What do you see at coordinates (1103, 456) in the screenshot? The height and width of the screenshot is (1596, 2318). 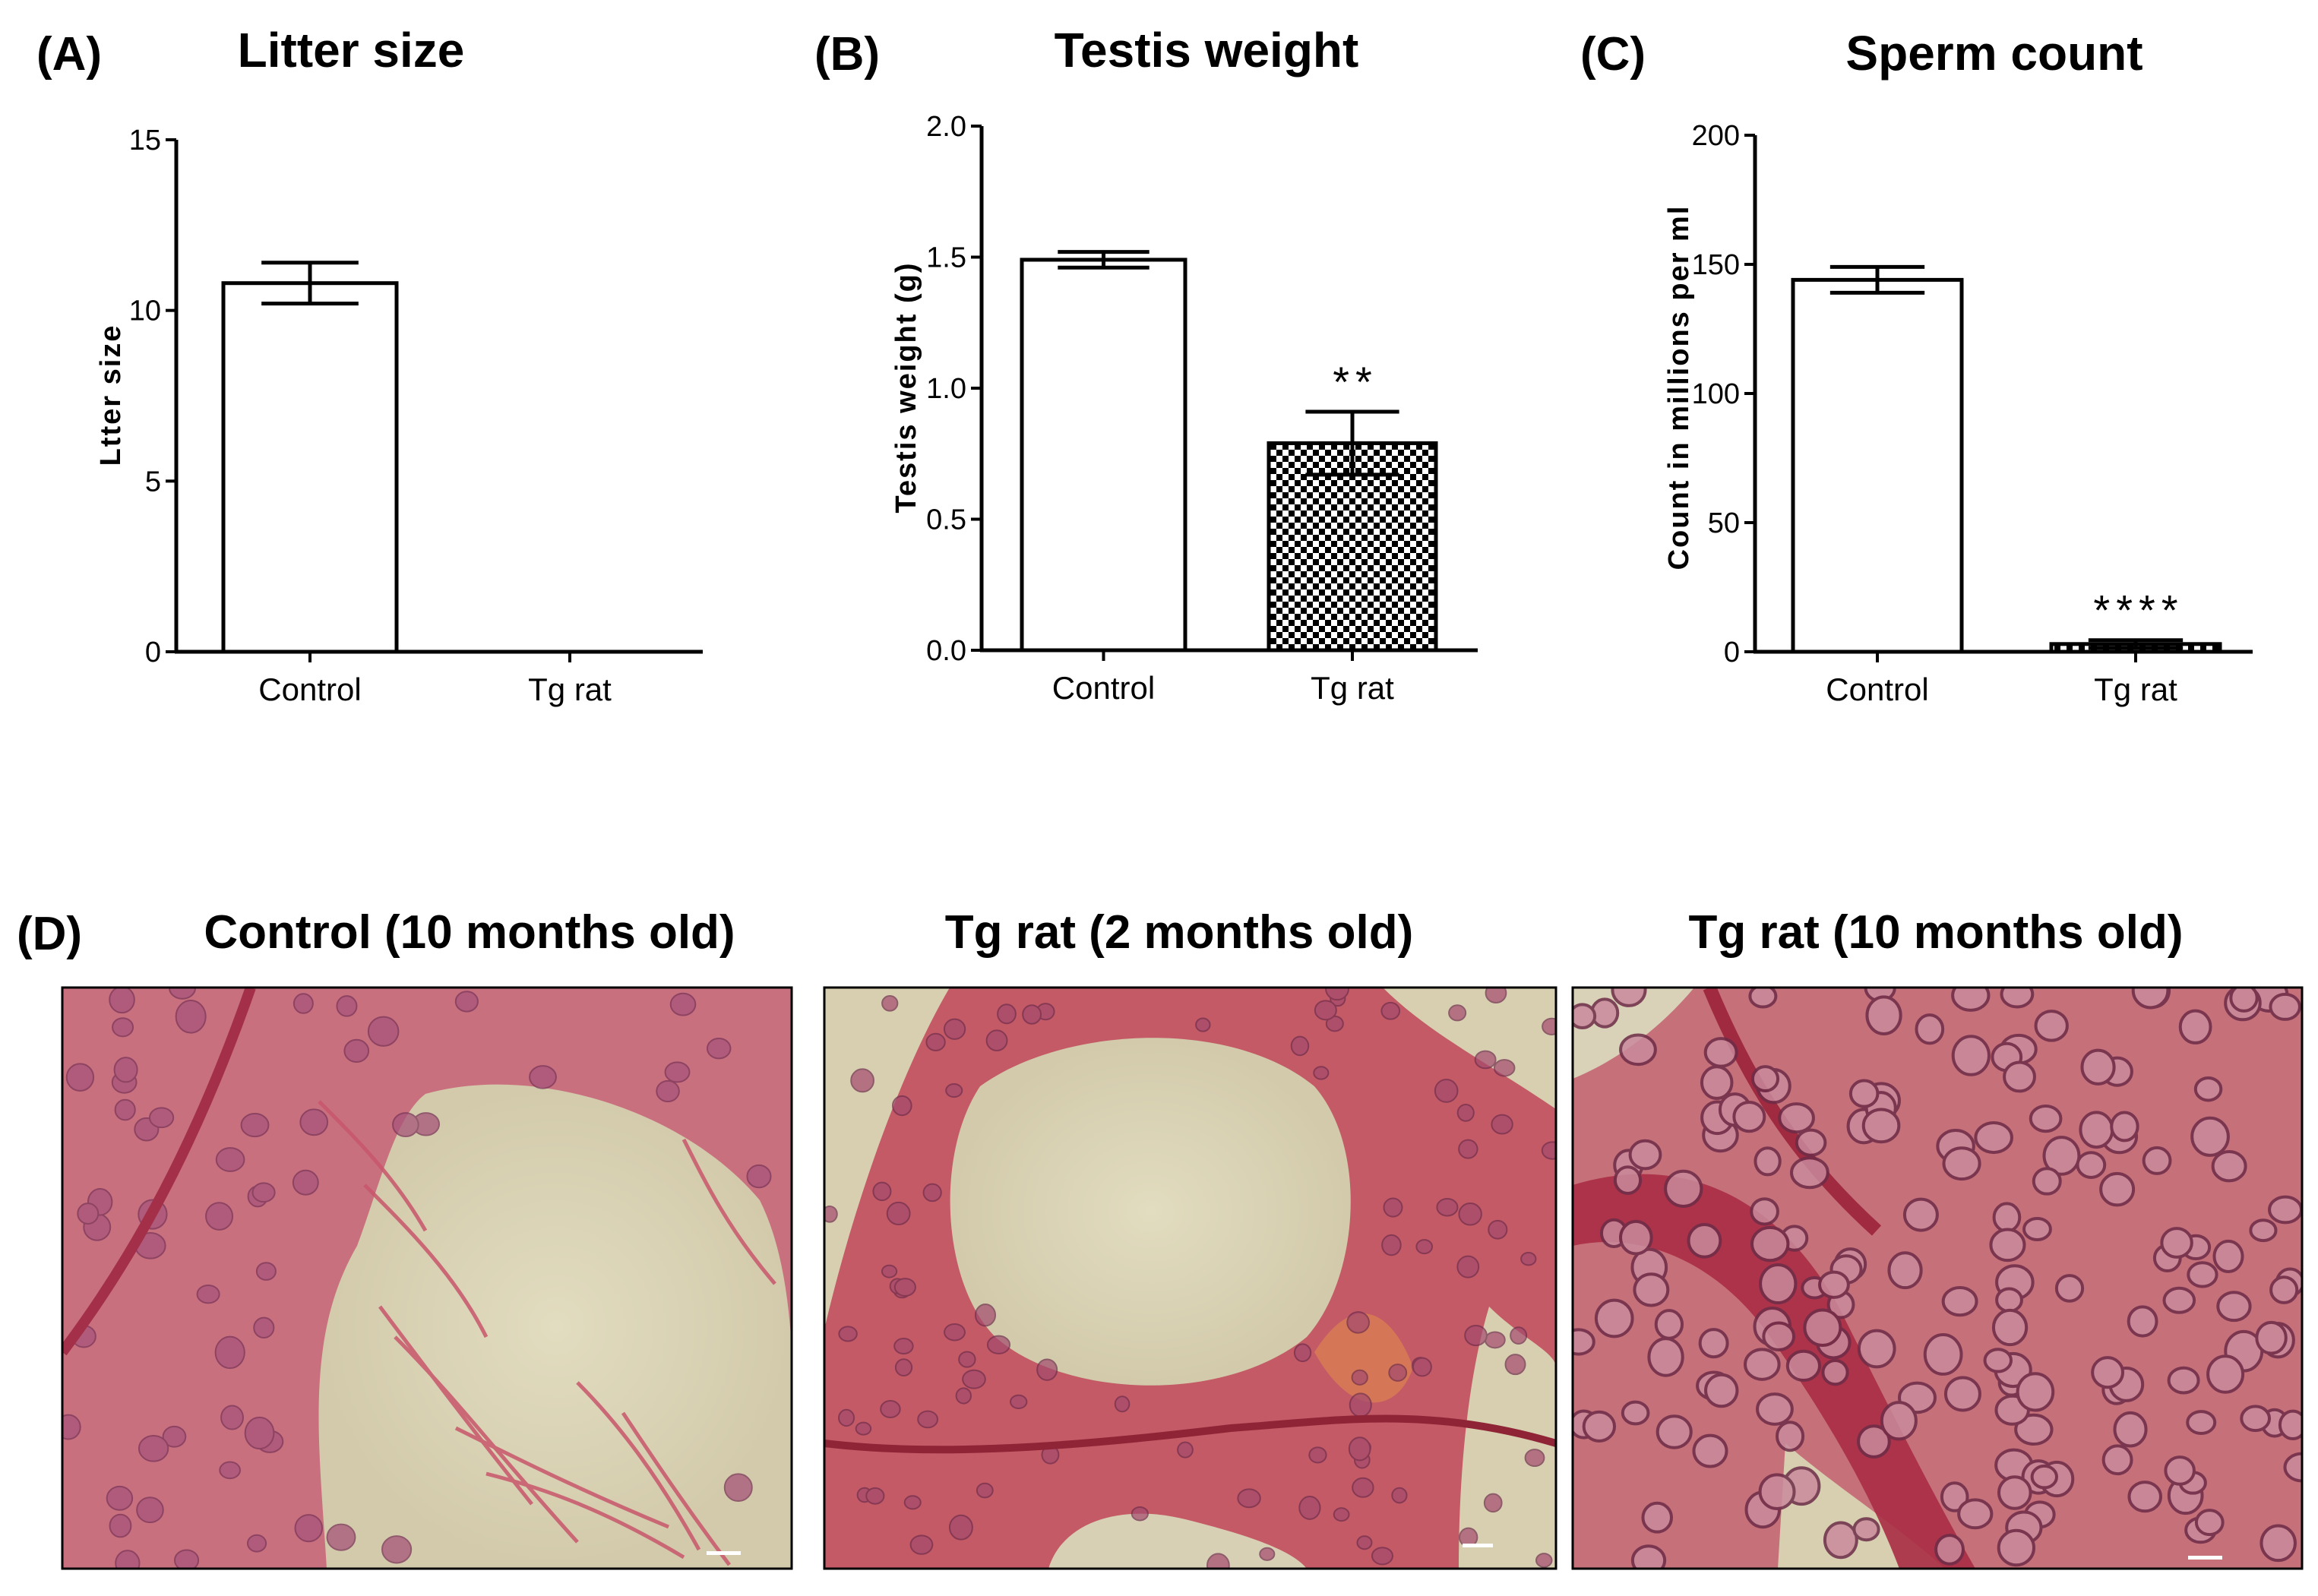 I see `bar` at bounding box center [1103, 456].